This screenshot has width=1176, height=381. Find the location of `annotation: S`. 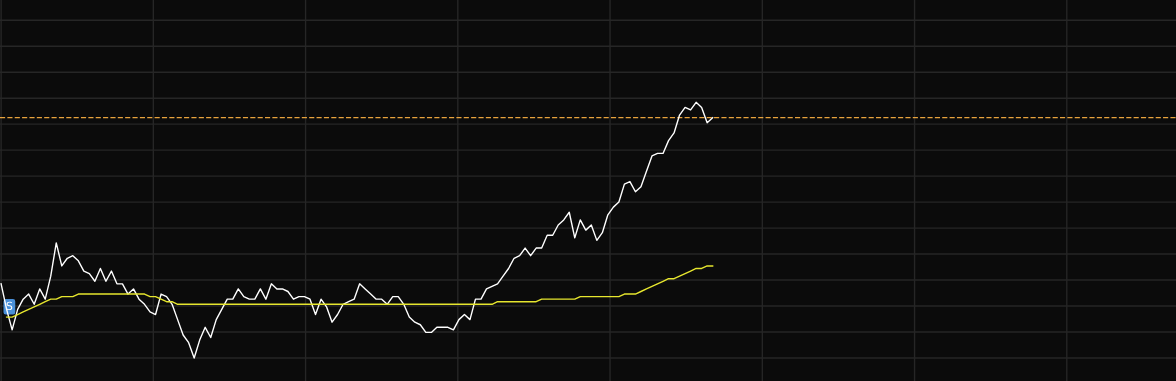

annotation: S is located at coordinates (9, 306).